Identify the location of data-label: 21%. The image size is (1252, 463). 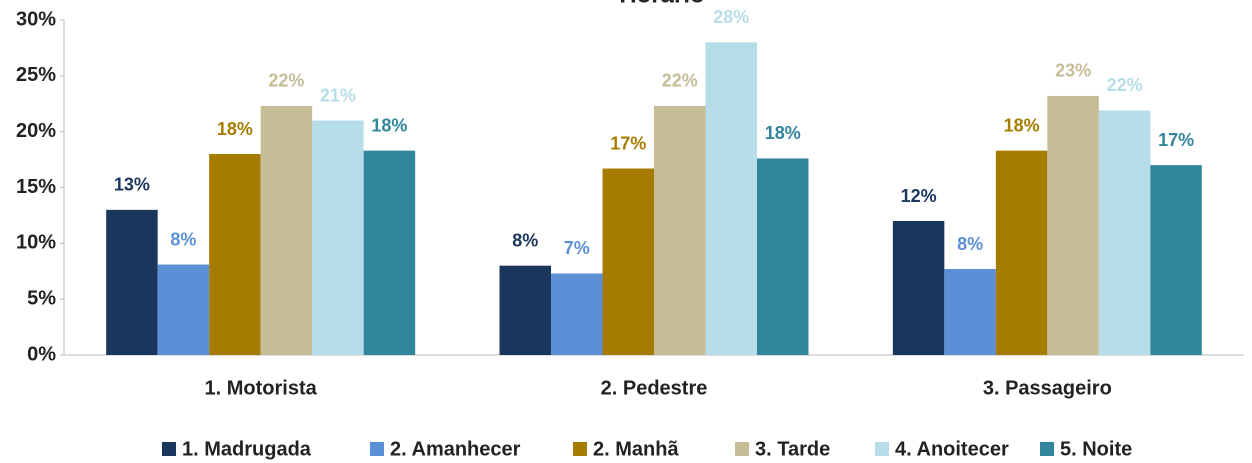
(338, 95).